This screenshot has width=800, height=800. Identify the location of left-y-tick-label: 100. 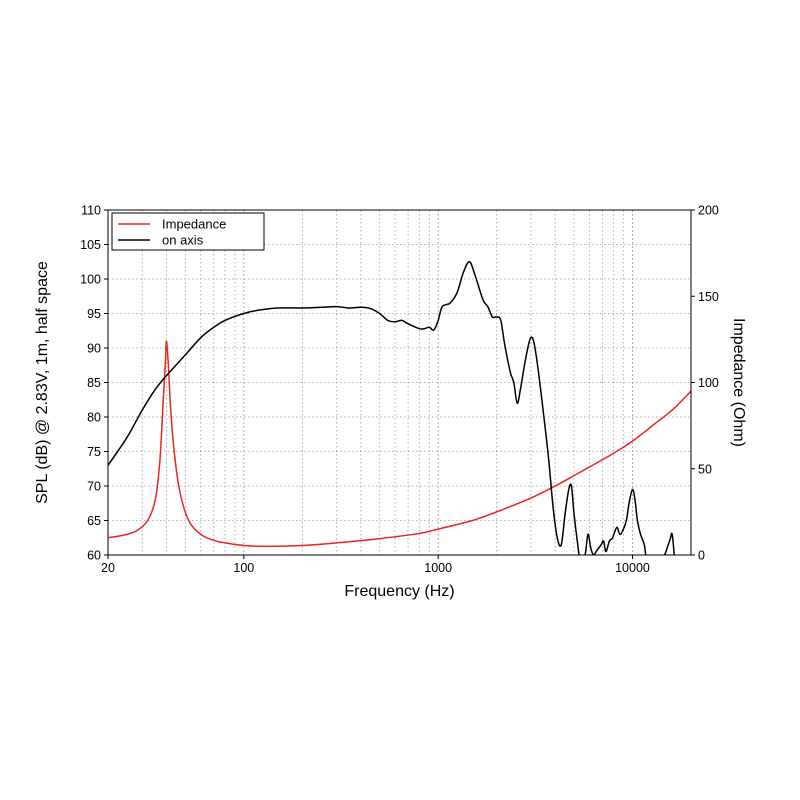
(90, 280).